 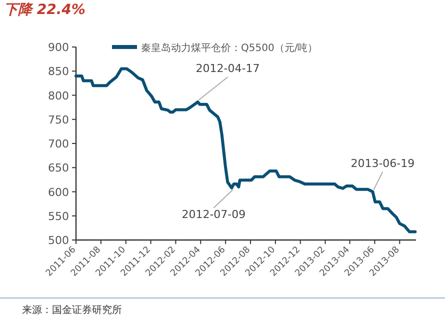 I want to click on annotation: 2012-07-09, so click(x=214, y=214).